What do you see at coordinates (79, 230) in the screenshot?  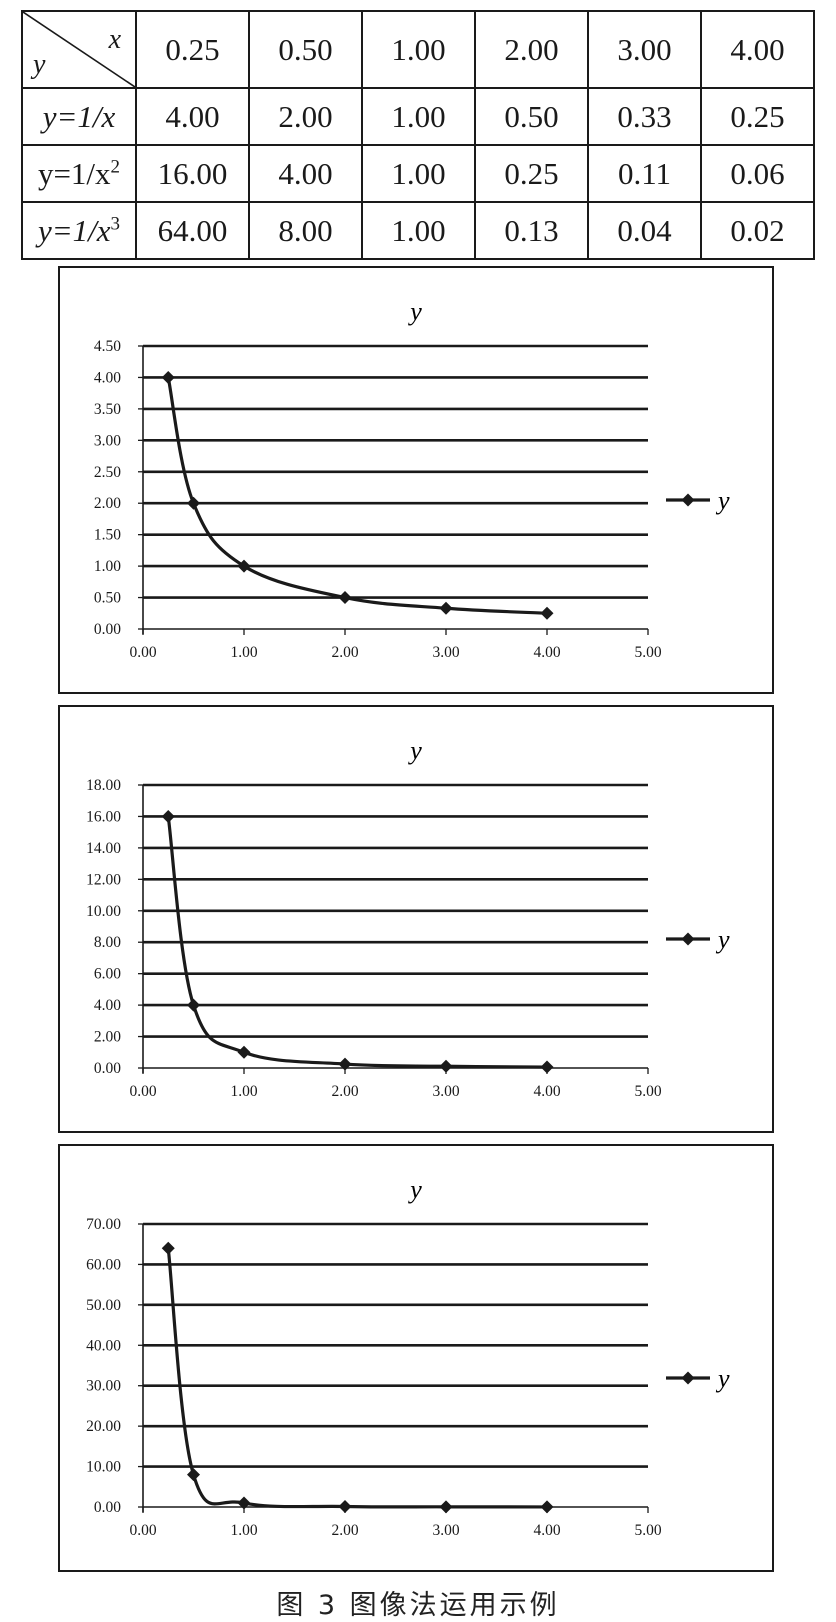 I see `row-label: y=1/x3` at bounding box center [79, 230].